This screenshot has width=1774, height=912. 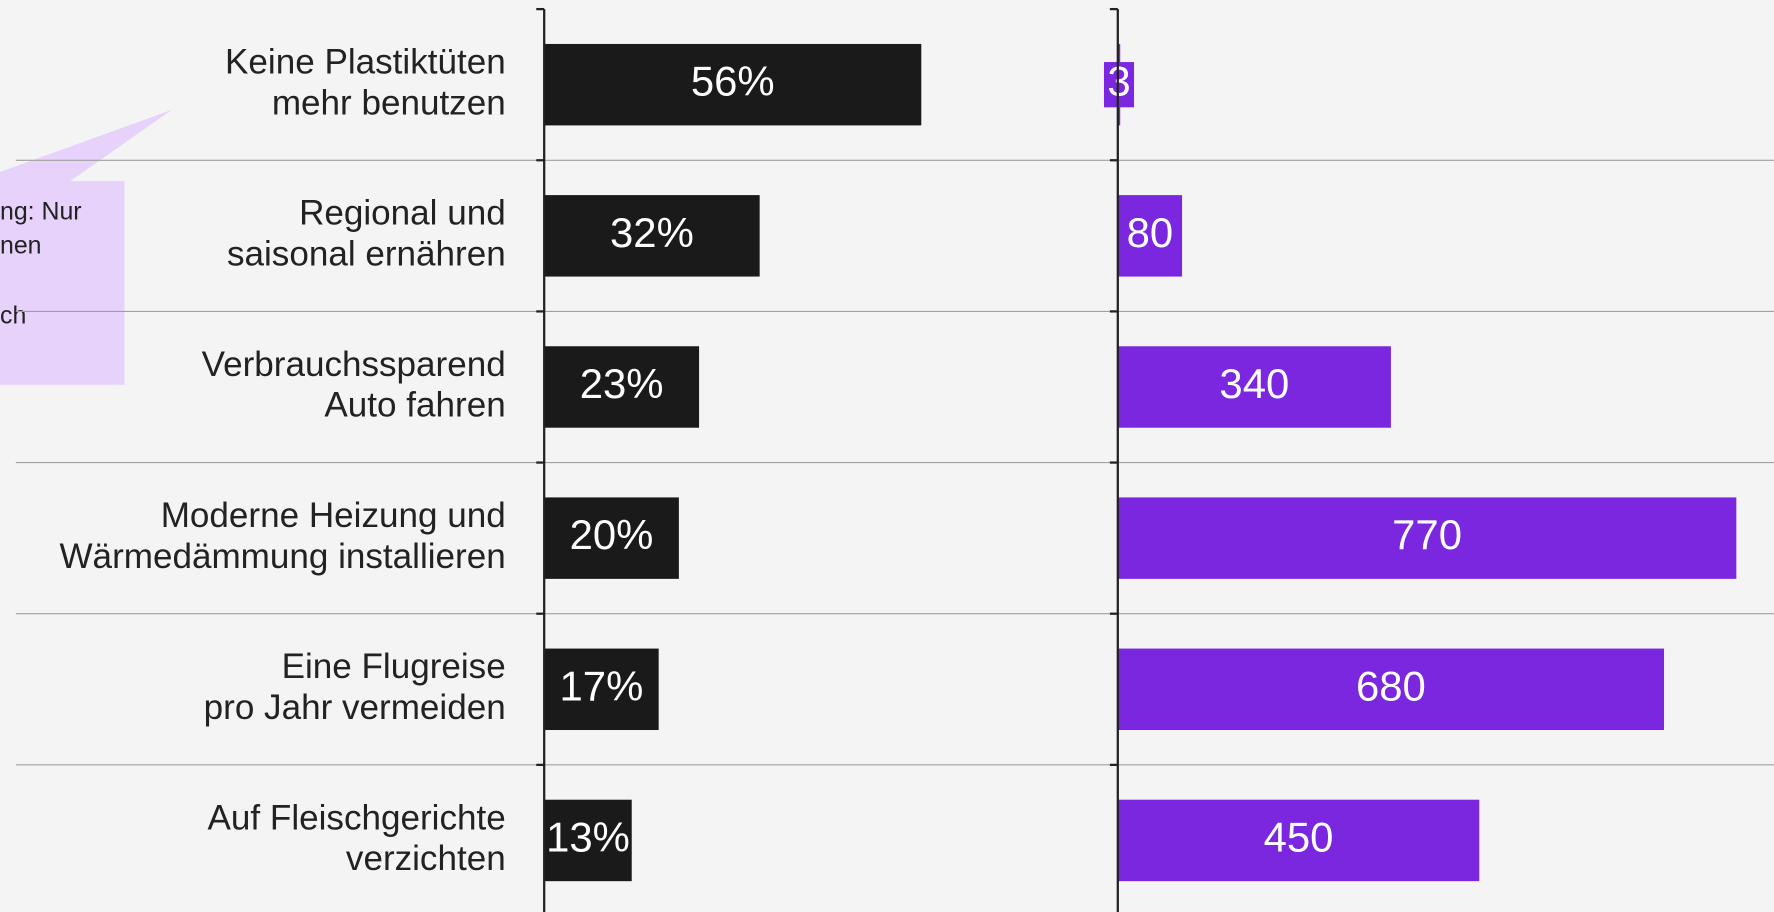 What do you see at coordinates (357, 817) in the screenshot?
I see `category-label: Auf Fleischgerichte` at bounding box center [357, 817].